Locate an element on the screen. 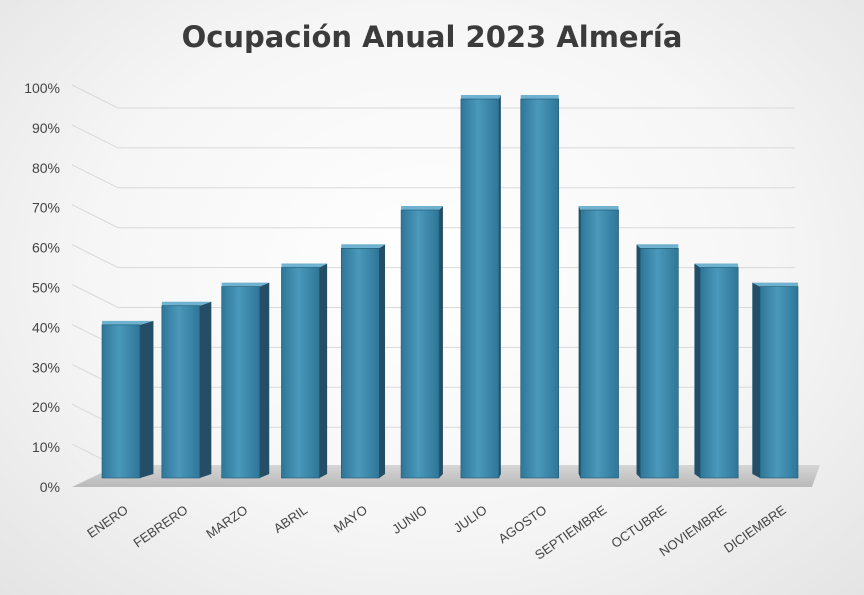 Image resolution: width=864 pixels, height=595 pixels. x-tick-label: JUNIO is located at coordinates (409, 519).